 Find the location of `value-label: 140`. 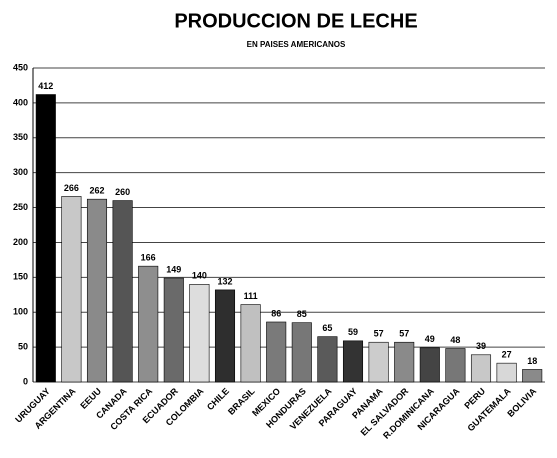

value-label: 140 is located at coordinates (199, 276).